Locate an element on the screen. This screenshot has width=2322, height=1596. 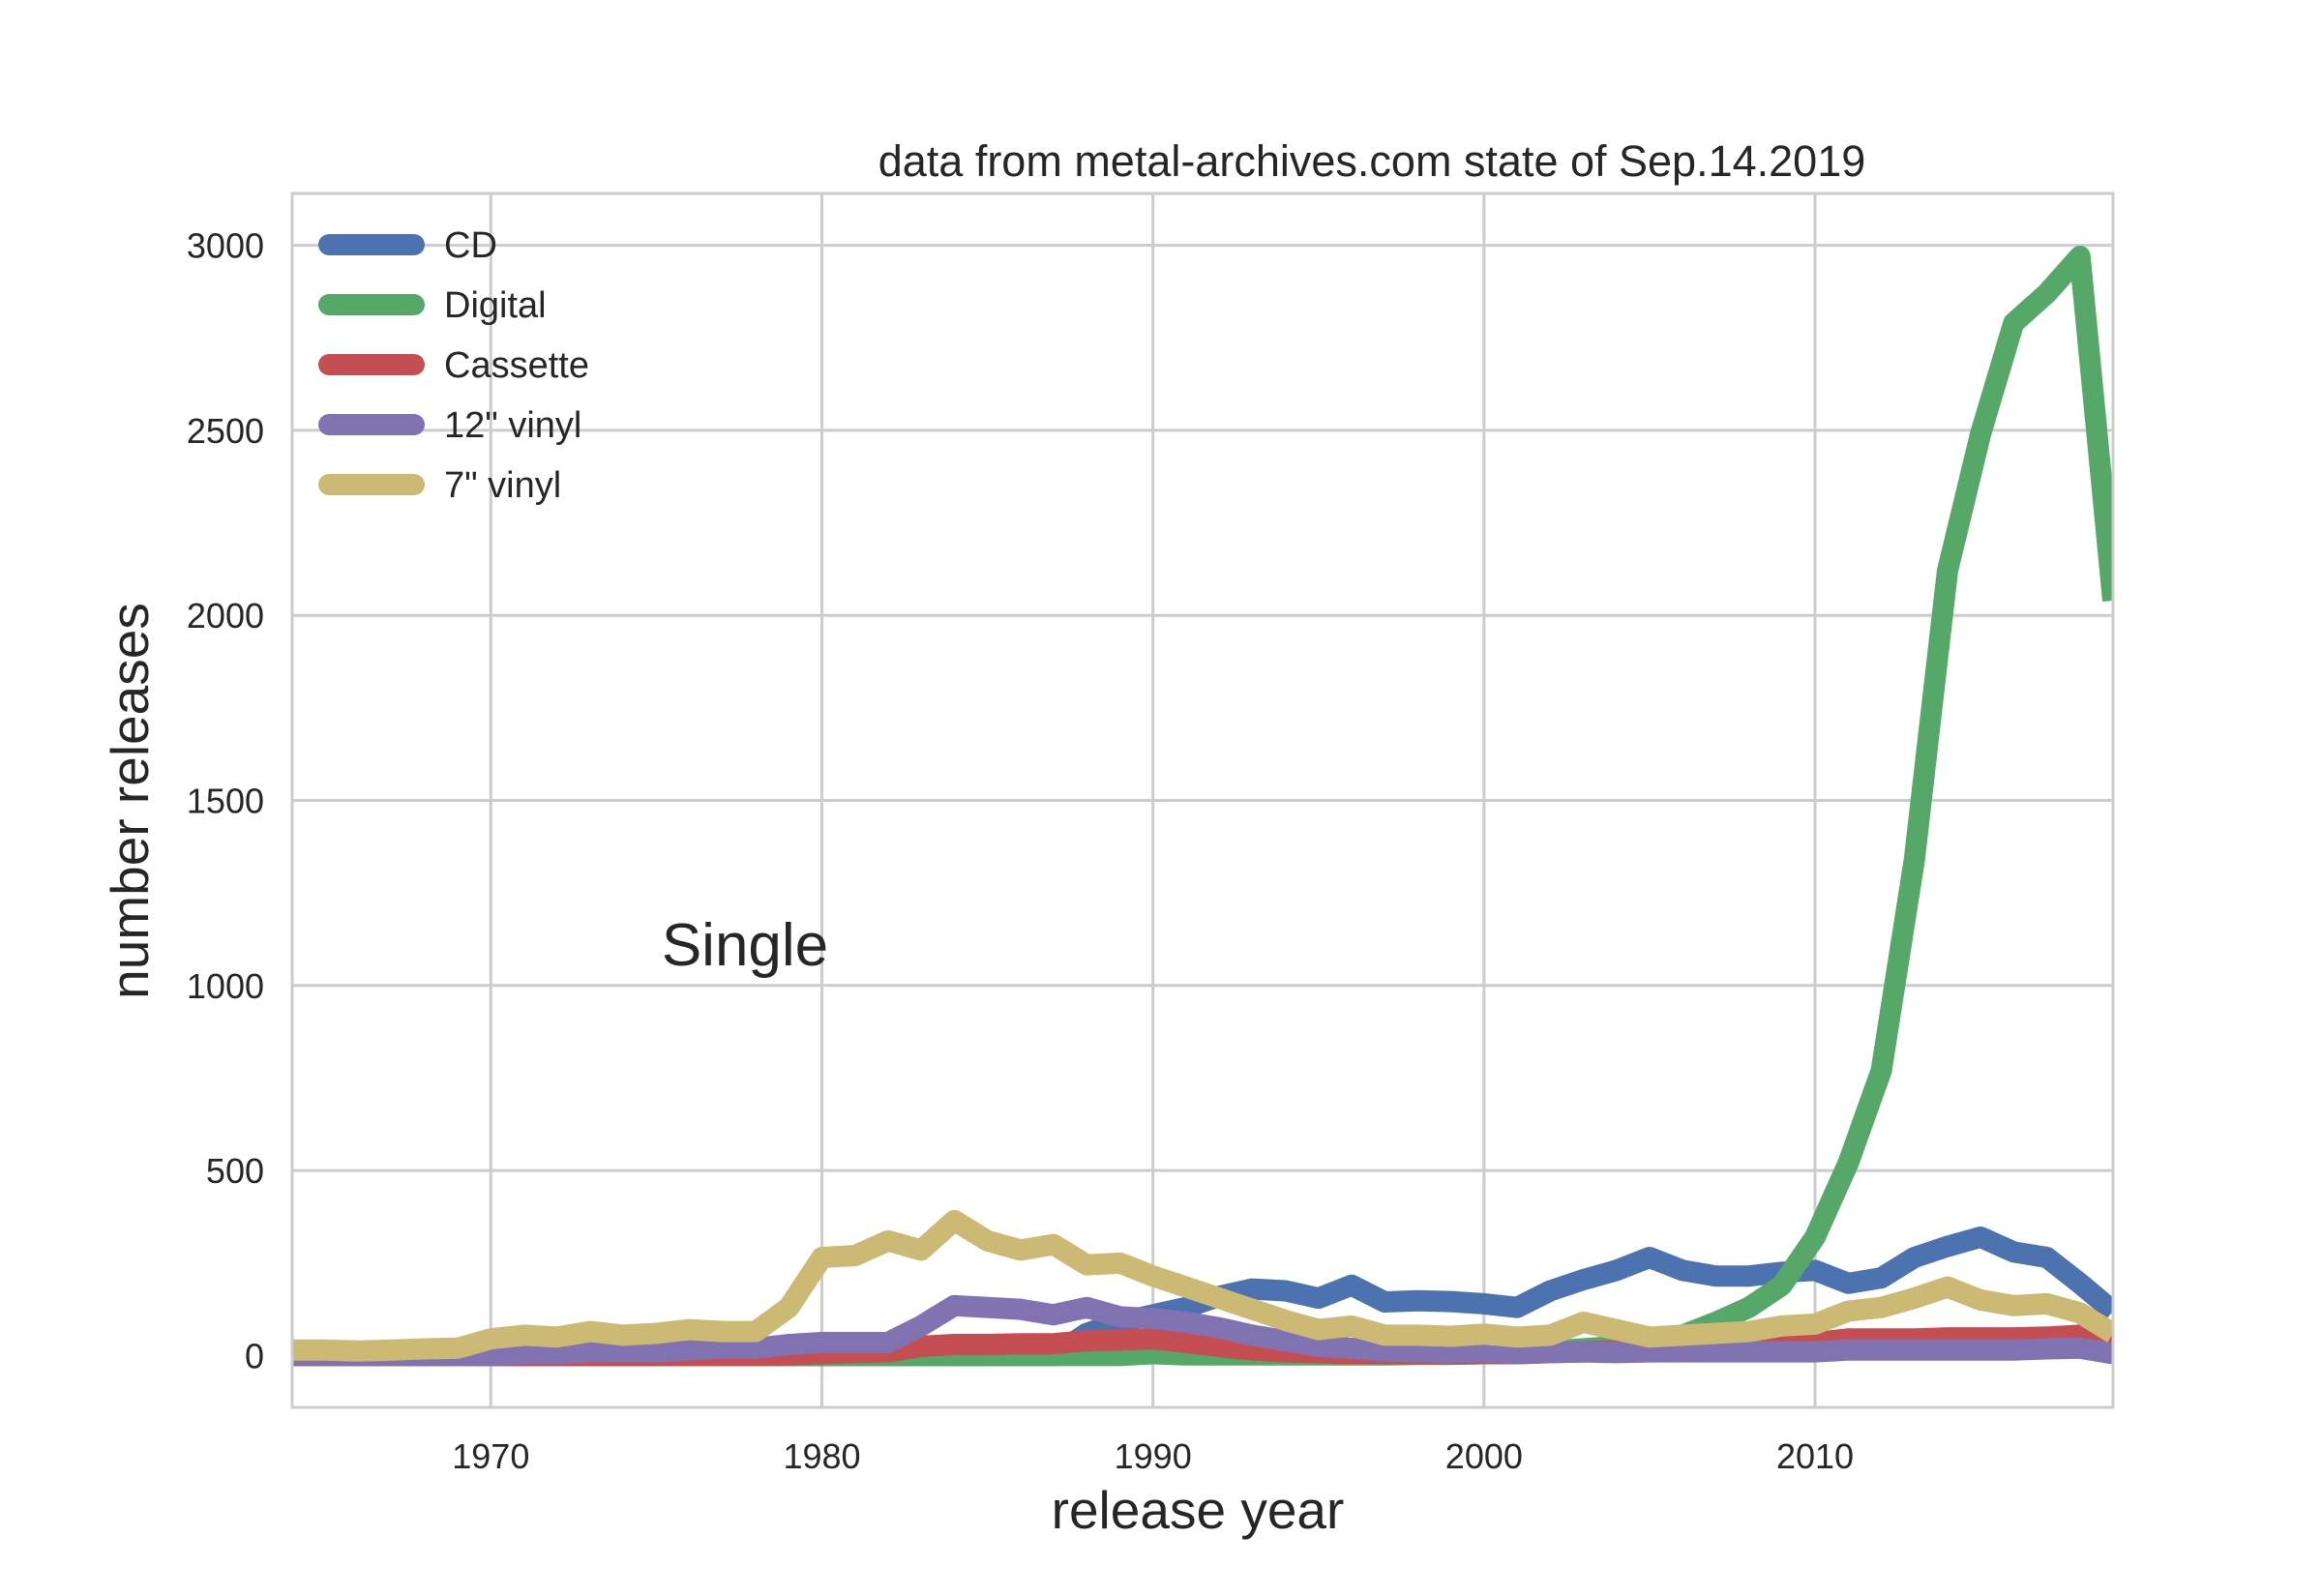
chart-annotation: Single is located at coordinates (745, 945).